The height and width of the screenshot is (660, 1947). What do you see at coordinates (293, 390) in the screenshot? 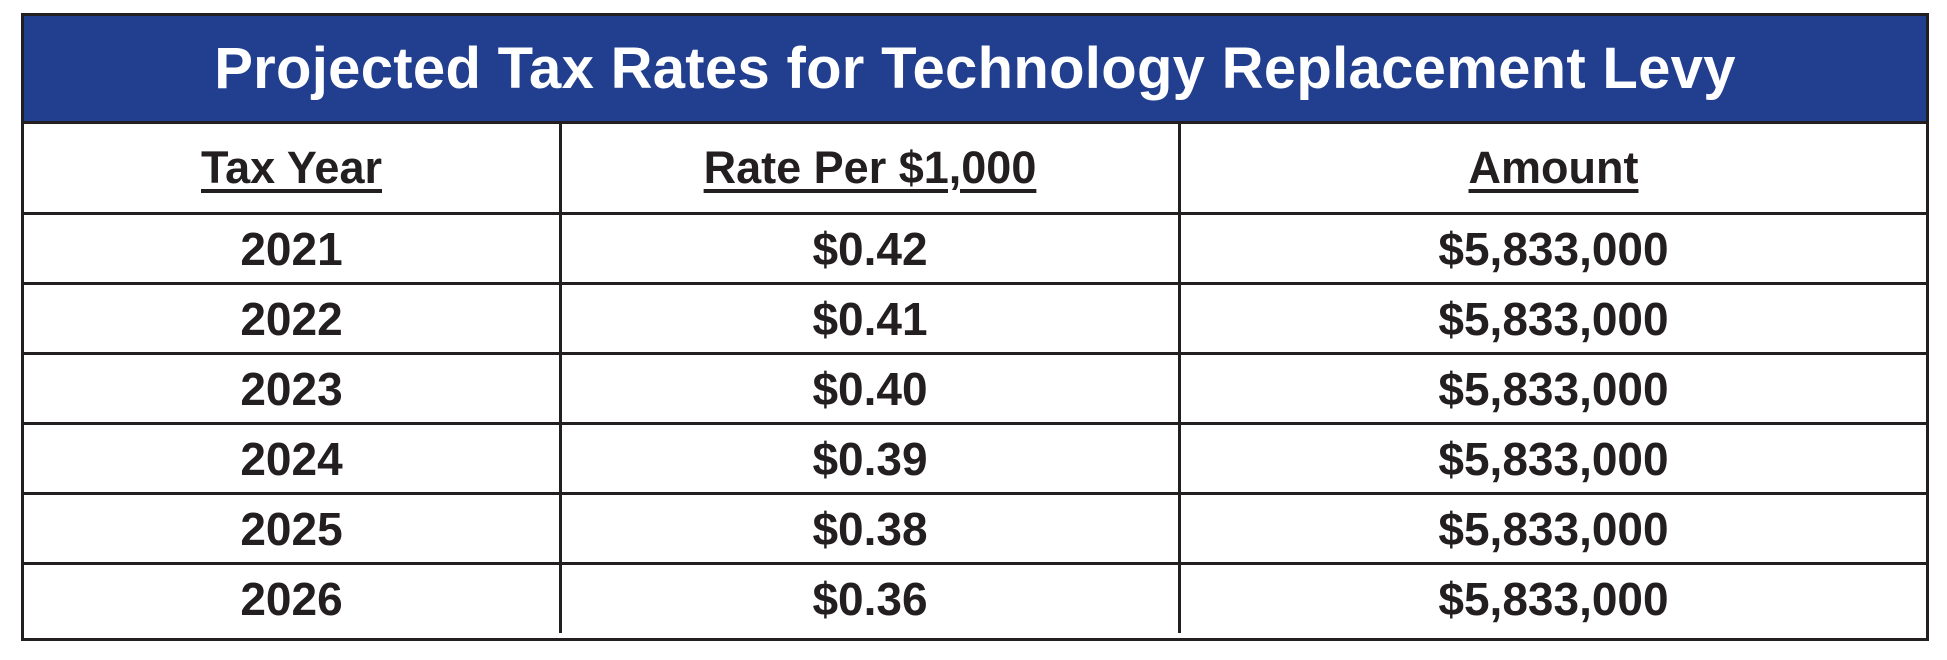
I see `tax-year-cell: 2023` at bounding box center [293, 390].